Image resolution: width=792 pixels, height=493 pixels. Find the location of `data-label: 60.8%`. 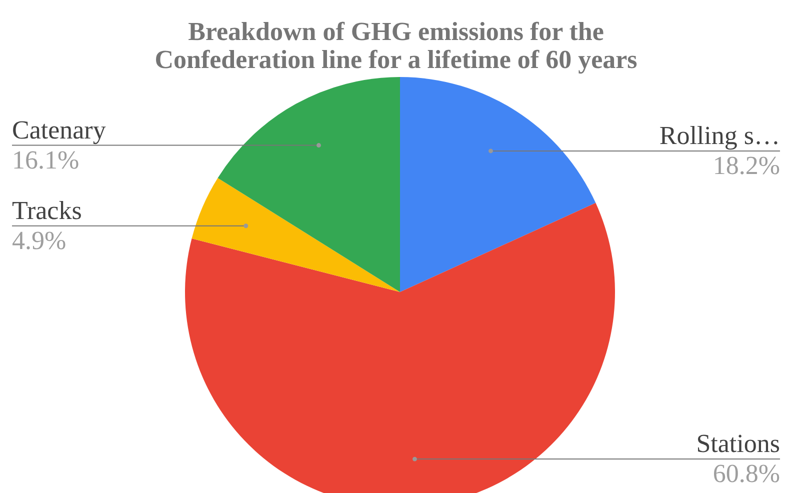

data-label: 60.8% is located at coordinates (746, 473).